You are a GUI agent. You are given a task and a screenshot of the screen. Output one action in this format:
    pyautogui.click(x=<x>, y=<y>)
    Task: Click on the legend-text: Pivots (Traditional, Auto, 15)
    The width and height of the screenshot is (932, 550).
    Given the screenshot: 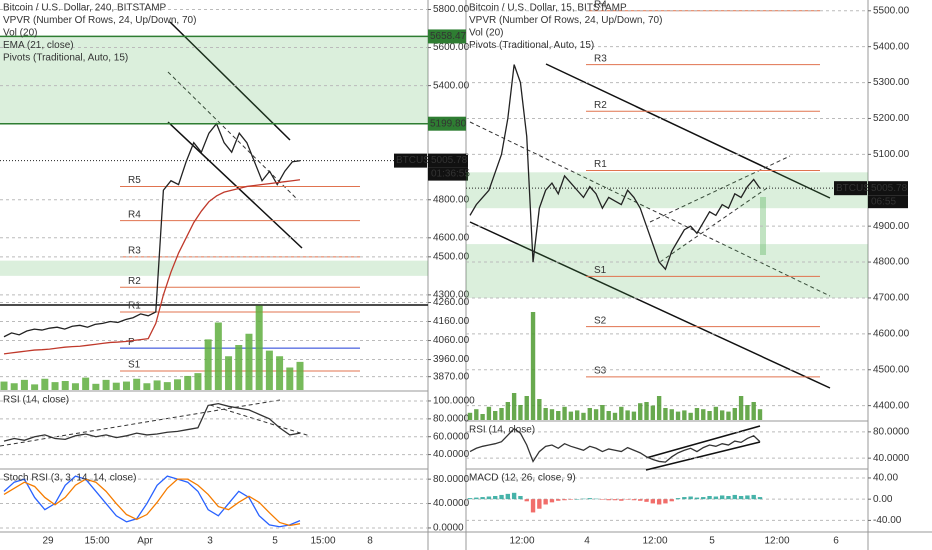 What is the action you would take?
    pyautogui.click(x=531, y=45)
    